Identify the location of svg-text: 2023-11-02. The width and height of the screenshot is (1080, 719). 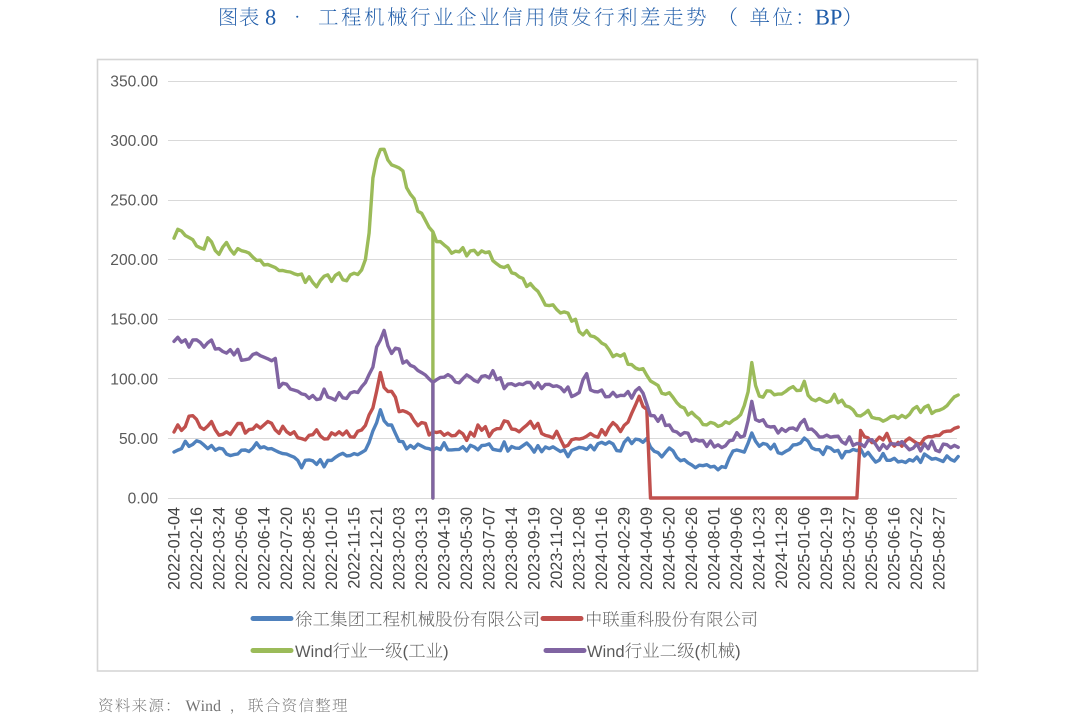
(557, 548).